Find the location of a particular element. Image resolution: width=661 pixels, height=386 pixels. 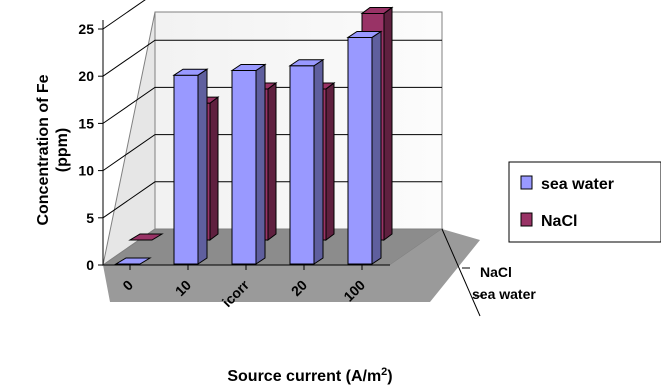

y-tick-label: 20 is located at coordinates (86, 76).